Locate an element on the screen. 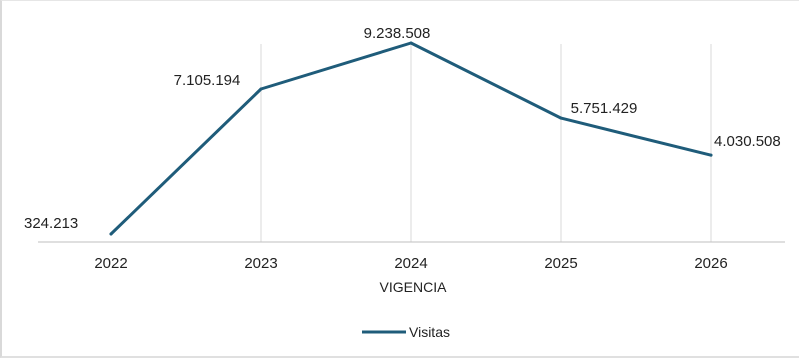  data-label-2024: 9.238.508 is located at coordinates (397, 33).